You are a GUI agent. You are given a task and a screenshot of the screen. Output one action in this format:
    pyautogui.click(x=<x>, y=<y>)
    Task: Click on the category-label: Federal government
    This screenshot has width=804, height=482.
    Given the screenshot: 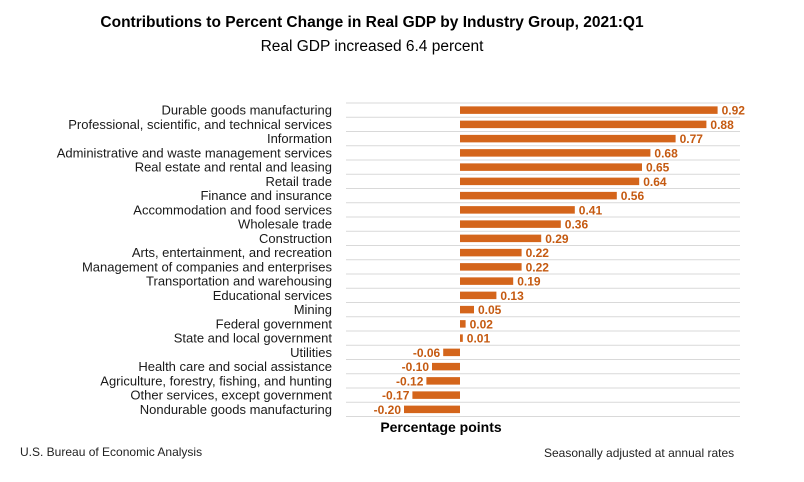 What is the action you would take?
    pyautogui.click(x=274, y=323)
    